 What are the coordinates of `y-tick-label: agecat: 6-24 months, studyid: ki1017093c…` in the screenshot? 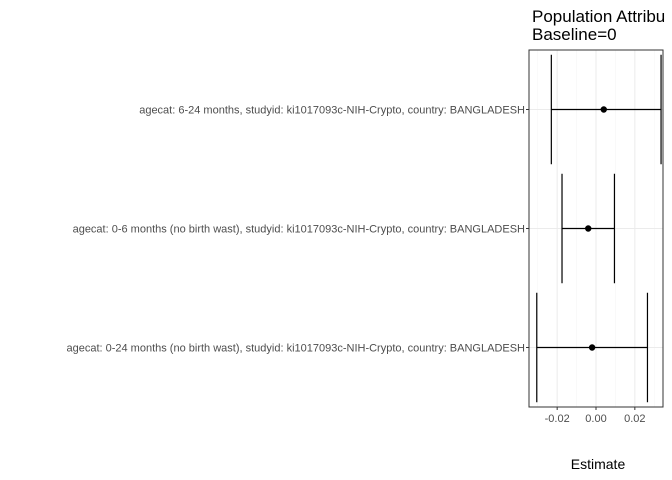 It's located at (332, 111).